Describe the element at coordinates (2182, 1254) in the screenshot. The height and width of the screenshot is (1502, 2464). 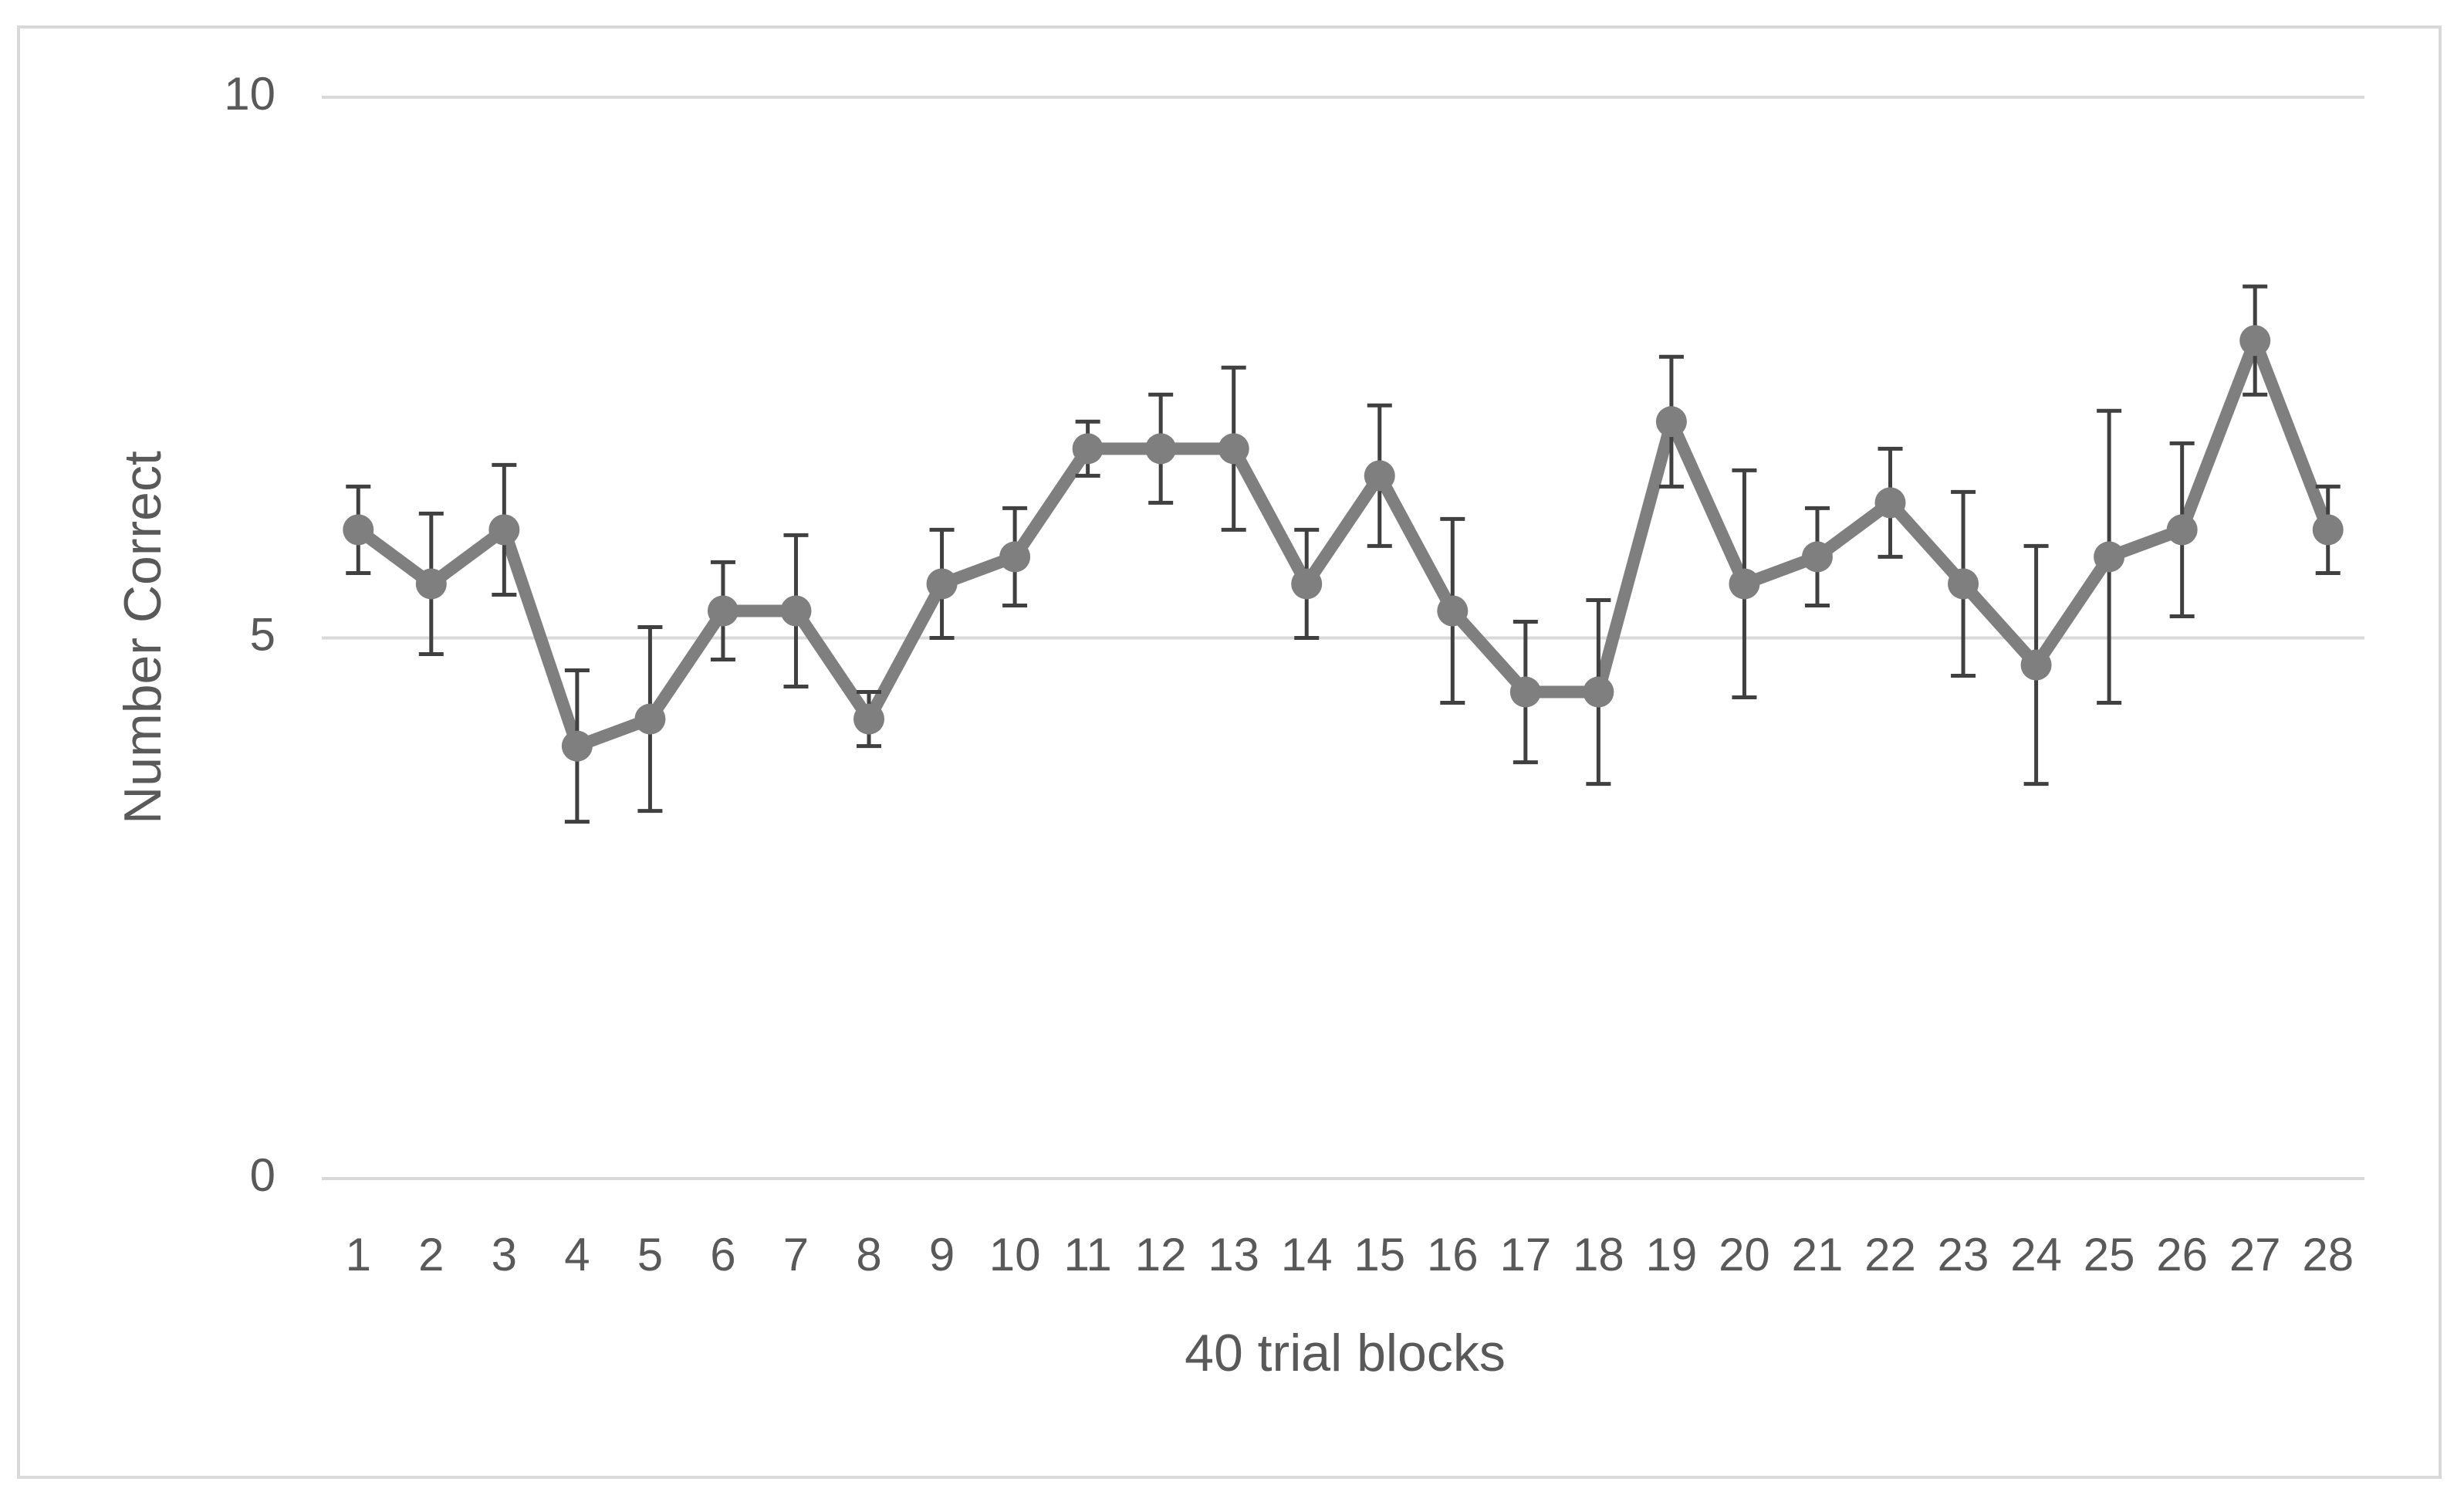
I see `x-tick-label: 26` at that location.